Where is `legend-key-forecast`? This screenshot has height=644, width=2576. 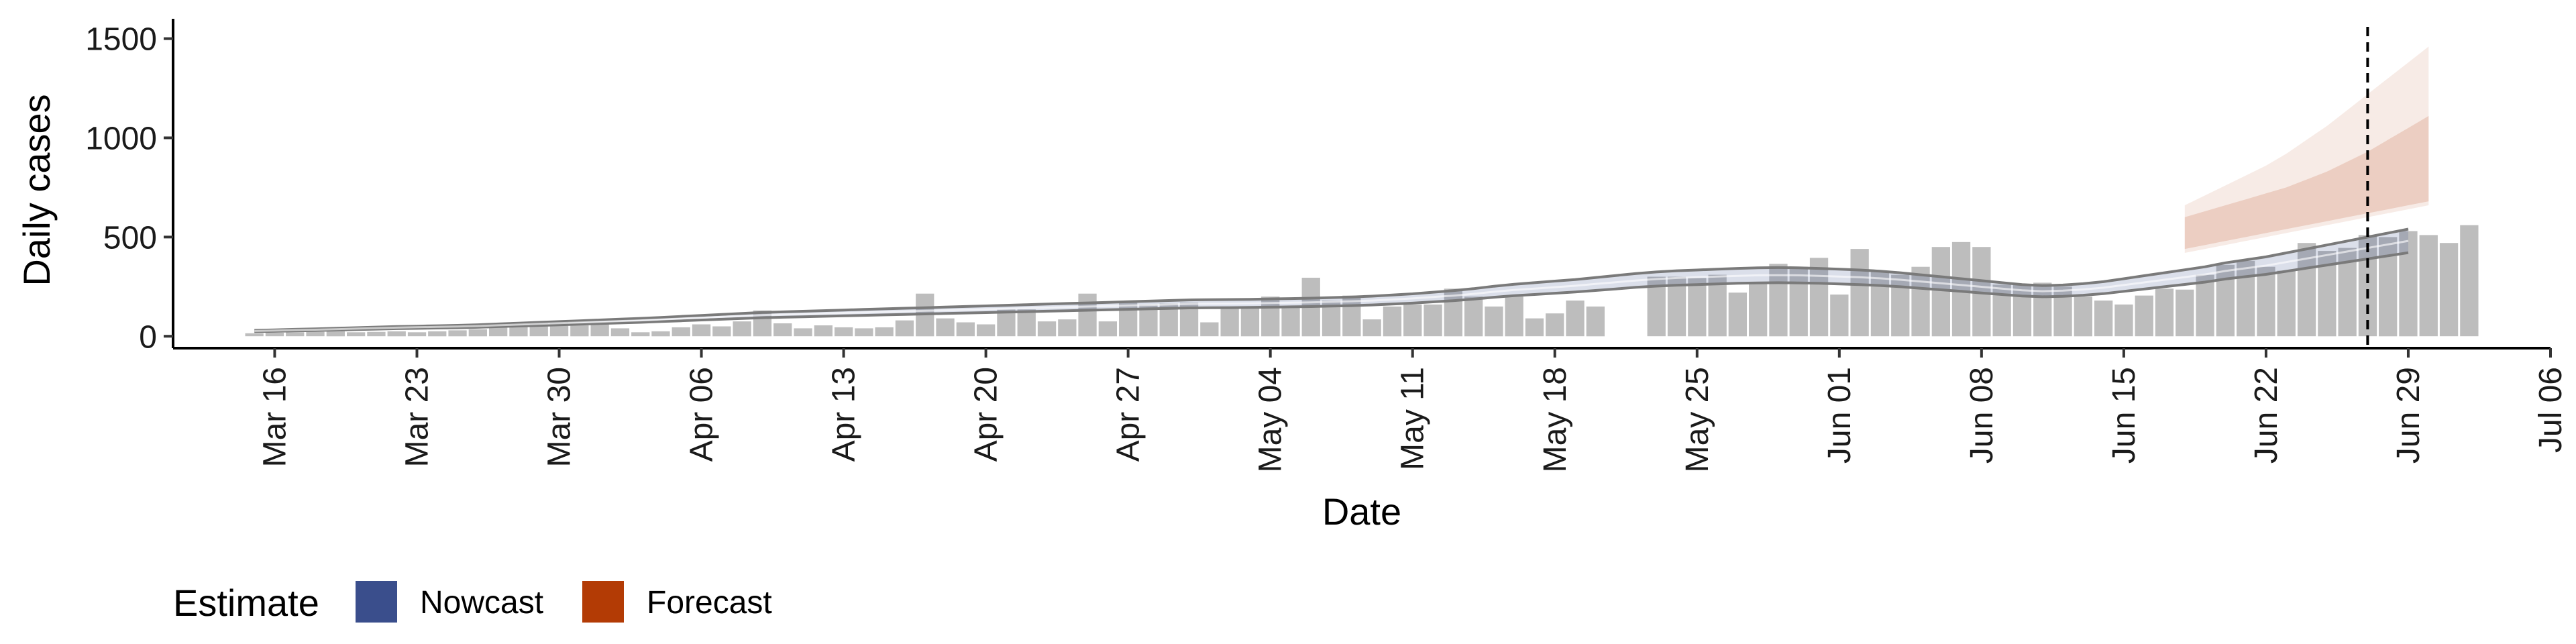 legend-key-forecast is located at coordinates (603, 602).